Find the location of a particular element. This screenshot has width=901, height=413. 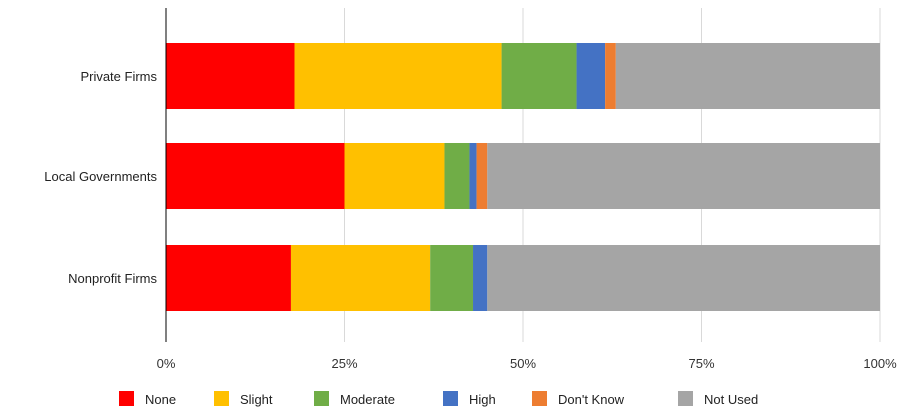

bar-segment-high-private-firms is located at coordinates (591, 76).